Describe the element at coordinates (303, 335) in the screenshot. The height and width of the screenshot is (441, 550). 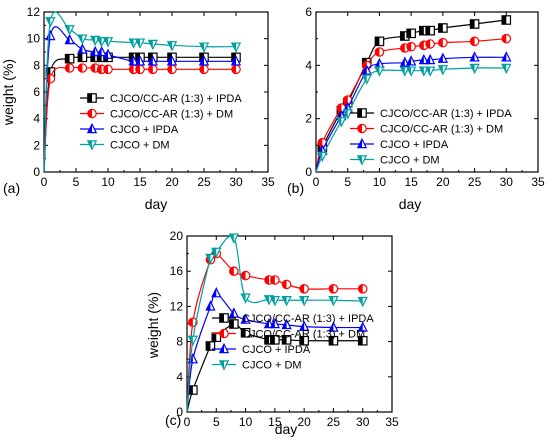
I see `legend-label: CJCO/CC-AR (1:3) + DM` at that location.